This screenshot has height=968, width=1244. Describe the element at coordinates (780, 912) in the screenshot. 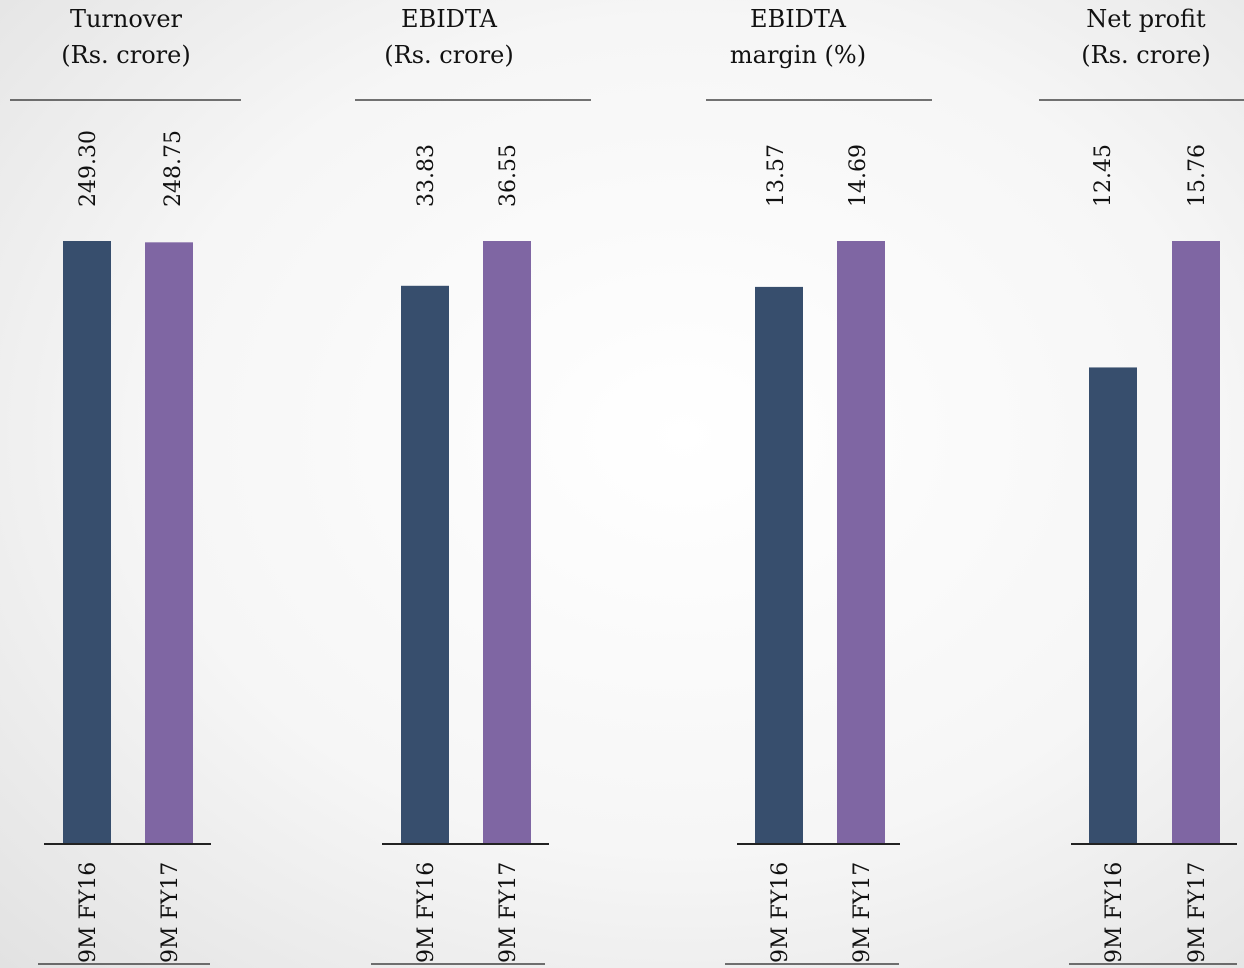

I see `chart-3-category-label-1: 9M FY16` at that location.